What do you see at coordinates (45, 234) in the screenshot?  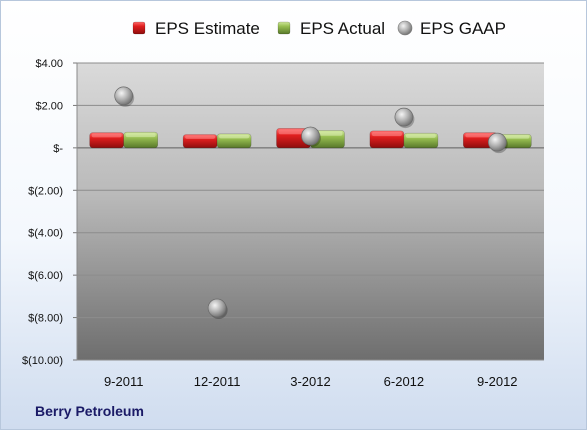 I see `y-tick-label: $(4.00)` at bounding box center [45, 234].